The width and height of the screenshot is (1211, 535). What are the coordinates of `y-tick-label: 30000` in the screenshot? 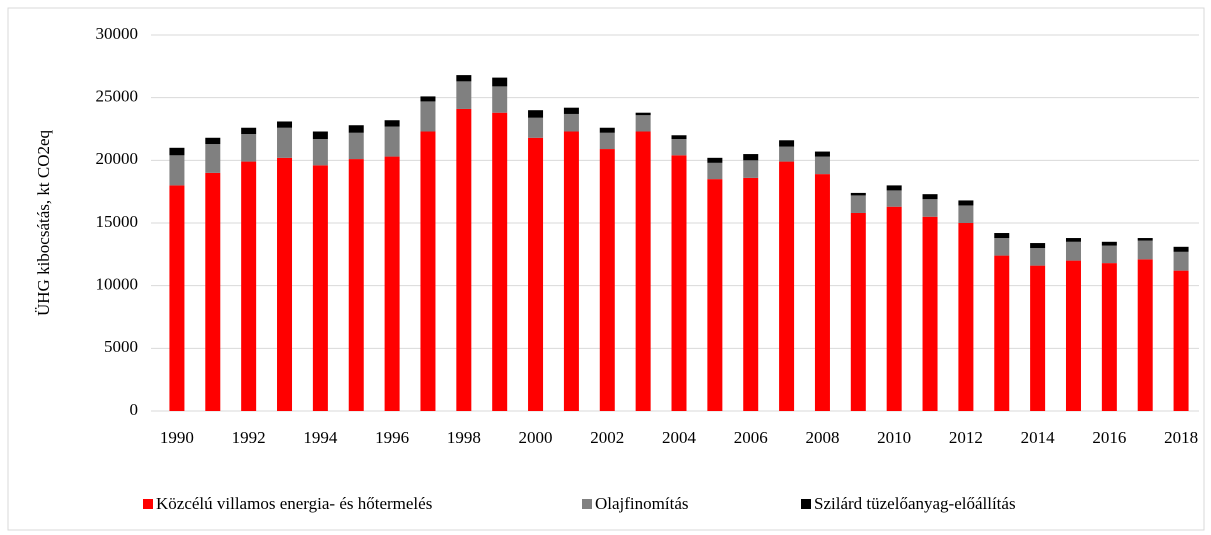 It's located at (117, 33).